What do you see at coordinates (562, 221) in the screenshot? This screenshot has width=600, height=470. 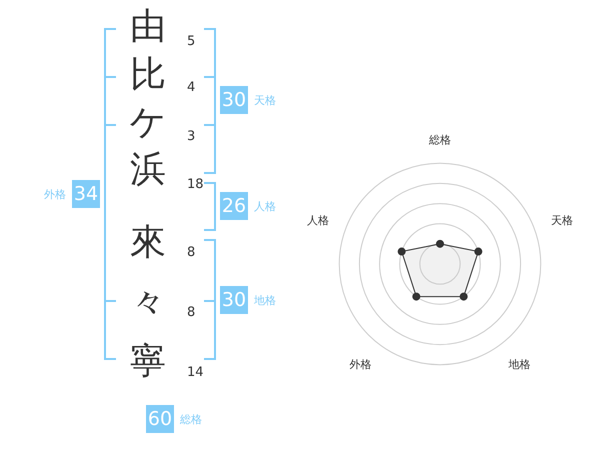 I see `spoke-label: 天格` at bounding box center [562, 221].